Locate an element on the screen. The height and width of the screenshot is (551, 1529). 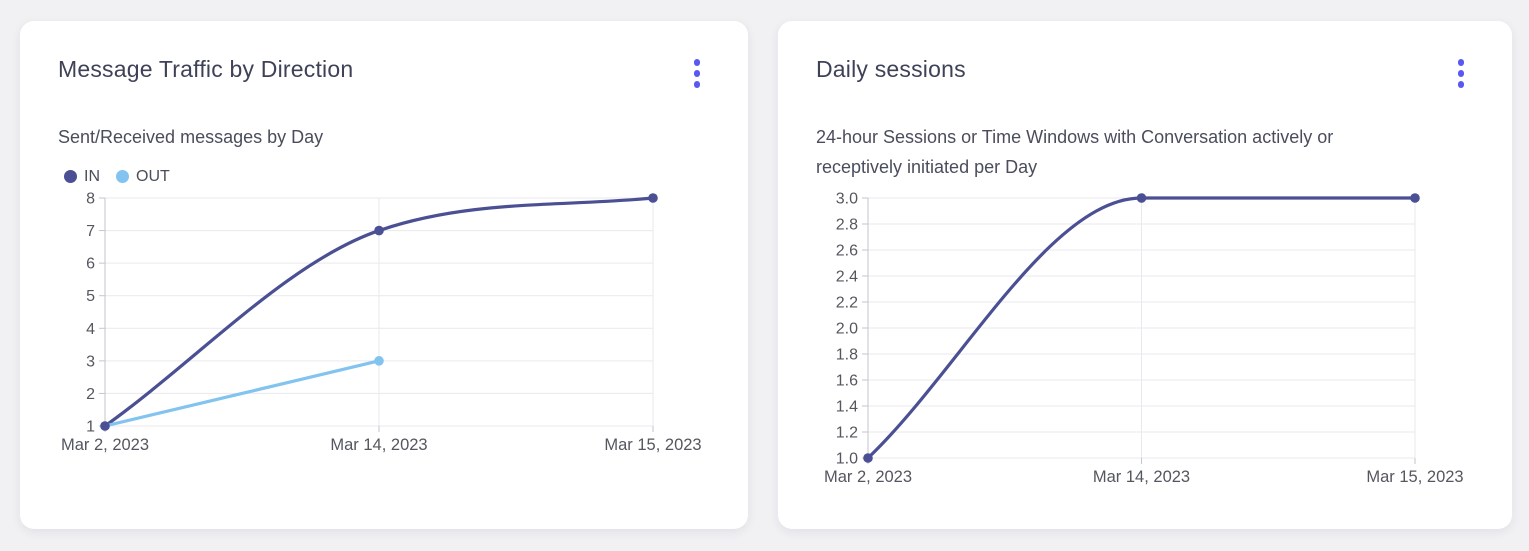
card-title-daily-sessions: Daily sessions is located at coordinates (891, 69).